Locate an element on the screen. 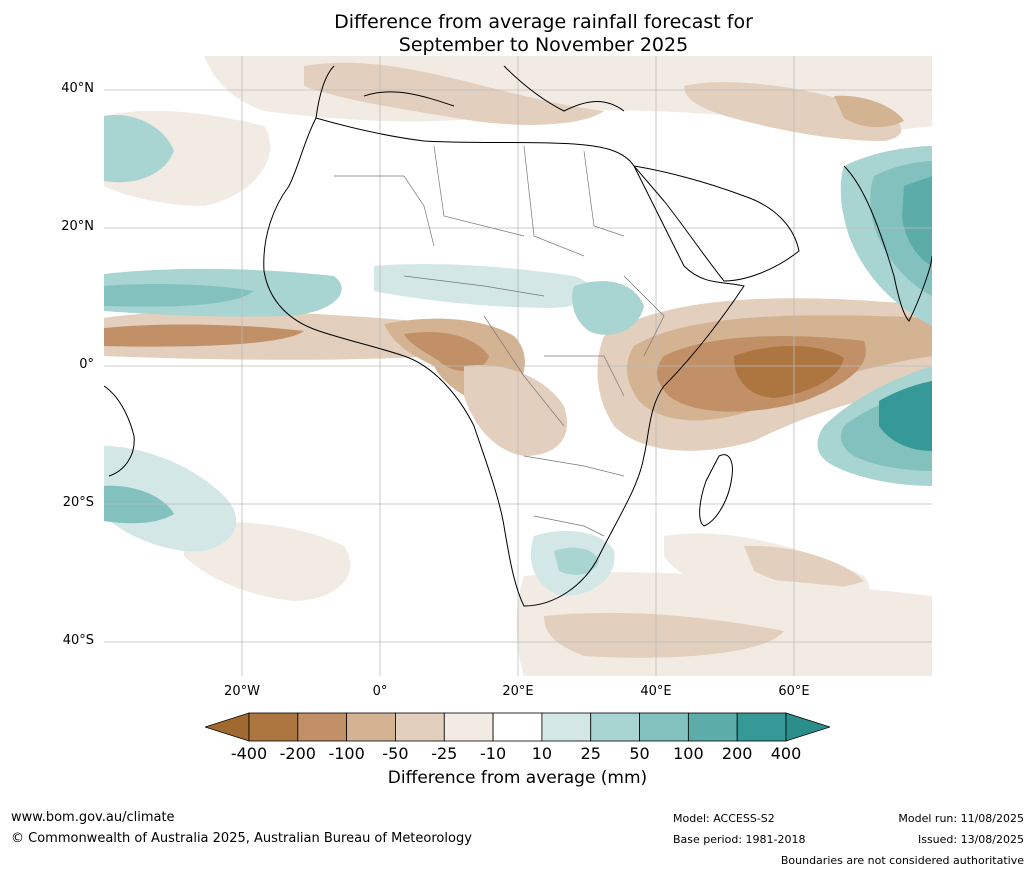 The height and width of the screenshot is (873, 1035). base-period-text: Base period: 1981-2018 is located at coordinates (739, 839).